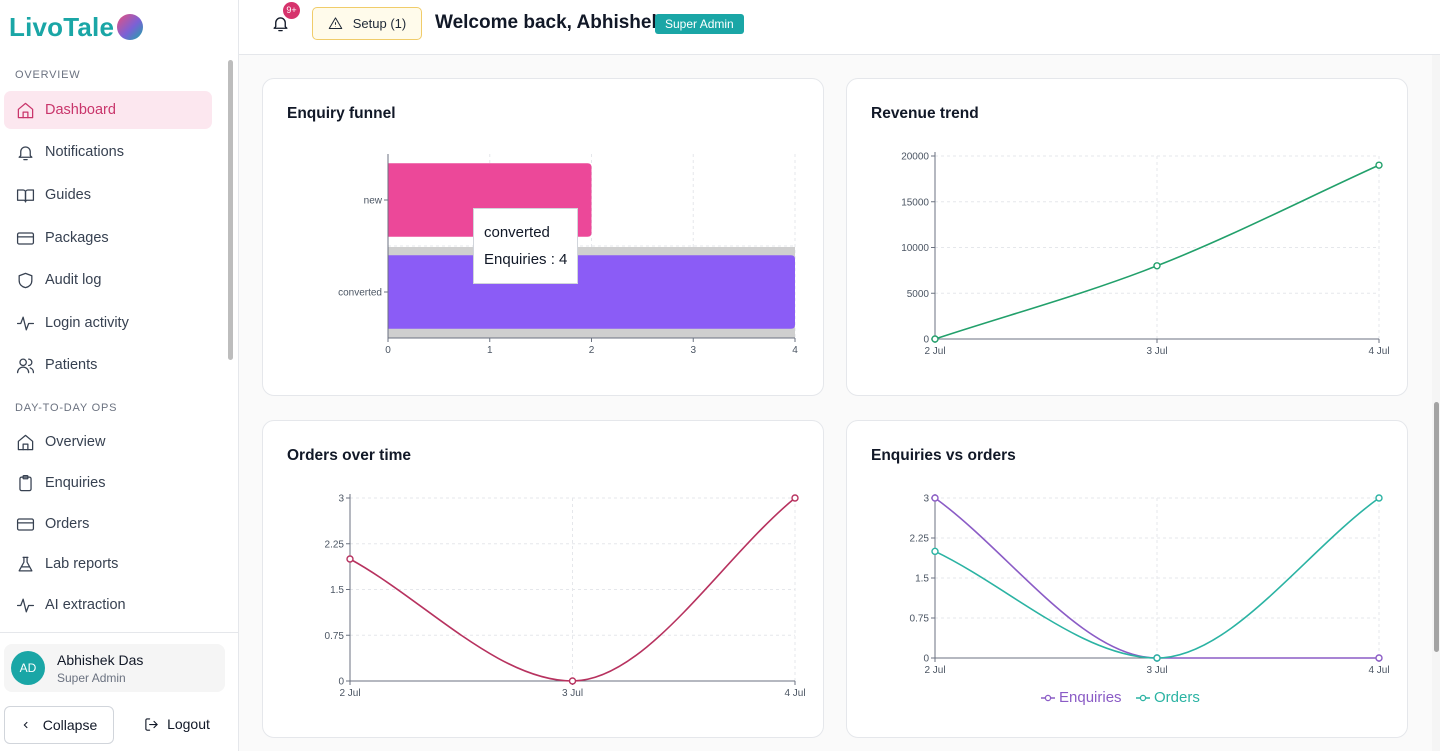 The height and width of the screenshot is (751, 1440). Describe the element at coordinates (108, 483) in the screenshot. I see `sidebar-item-enquiries: Enquiries` at that location.